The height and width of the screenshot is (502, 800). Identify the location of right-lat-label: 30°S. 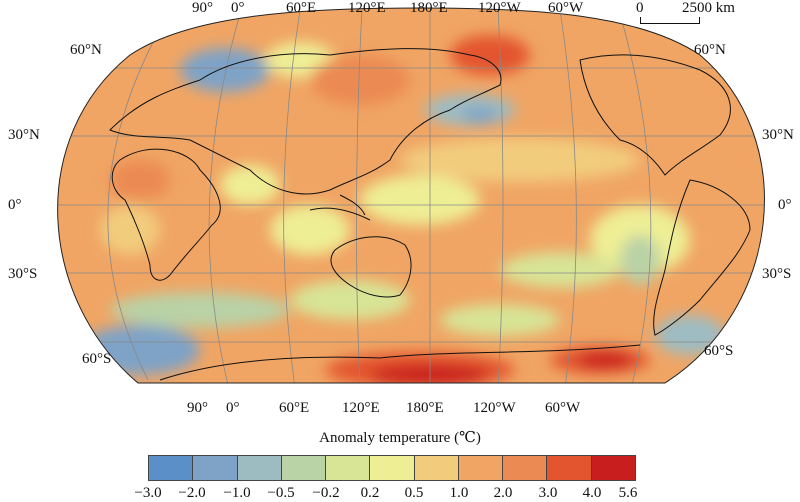
(777, 274).